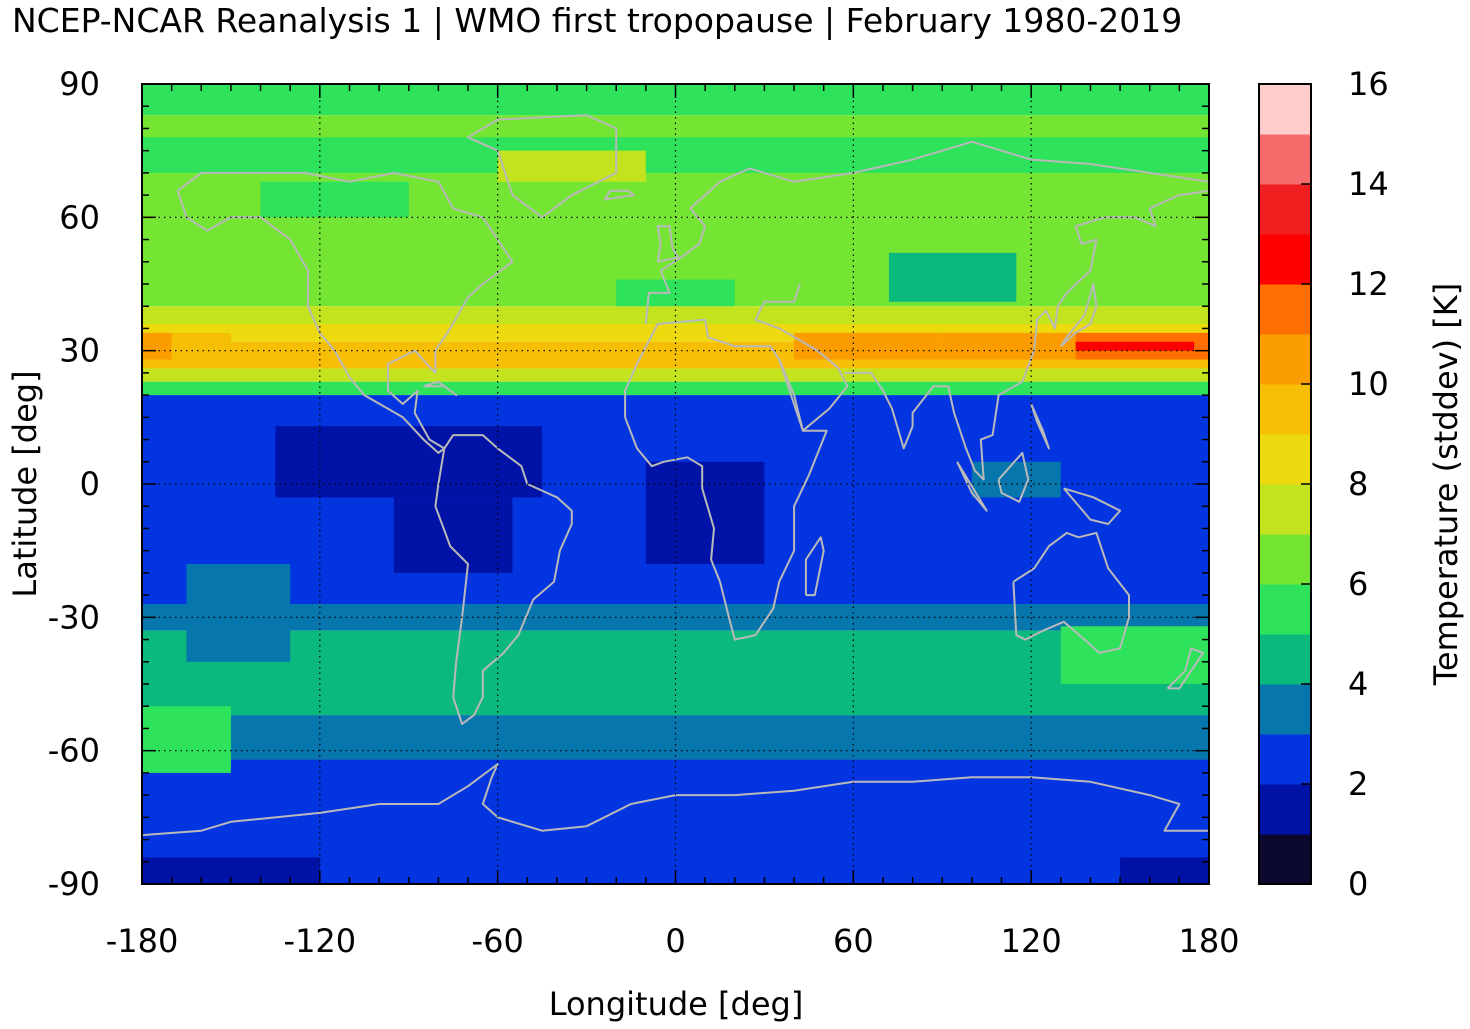 This screenshot has width=1470, height=1029. What do you see at coordinates (320, 941) in the screenshot?
I see `x-tick-label: -120` at bounding box center [320, 941].